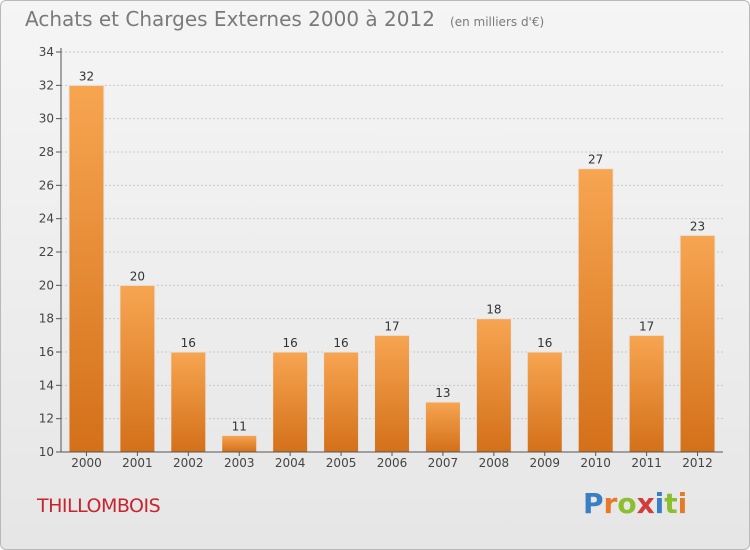  Describe the element at coordinates (493, 310) in the screenshot. I see `bar-value-label: 18` at that location.